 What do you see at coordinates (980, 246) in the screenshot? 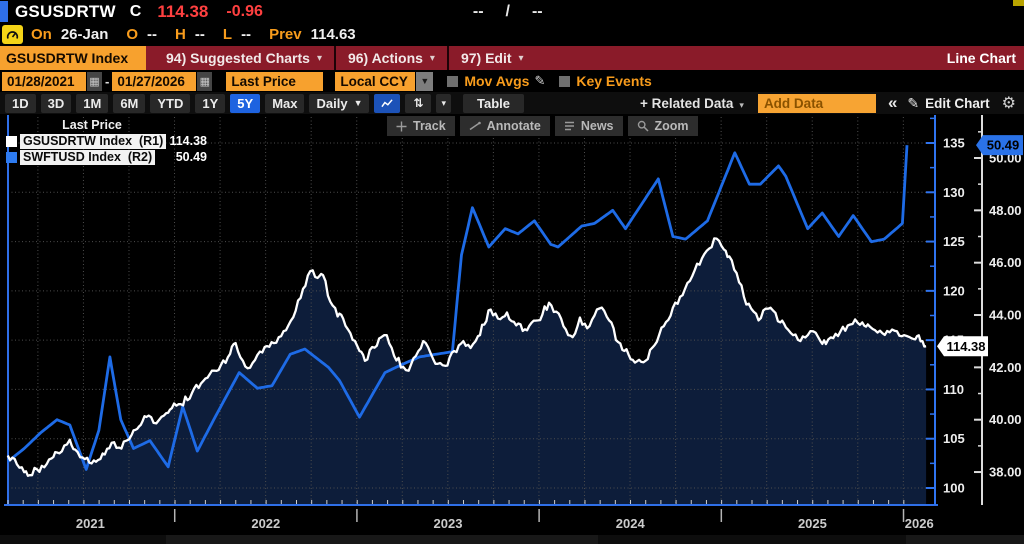
I see `axis-badges: 114.38 50.49` at bounding box center [980, 246].